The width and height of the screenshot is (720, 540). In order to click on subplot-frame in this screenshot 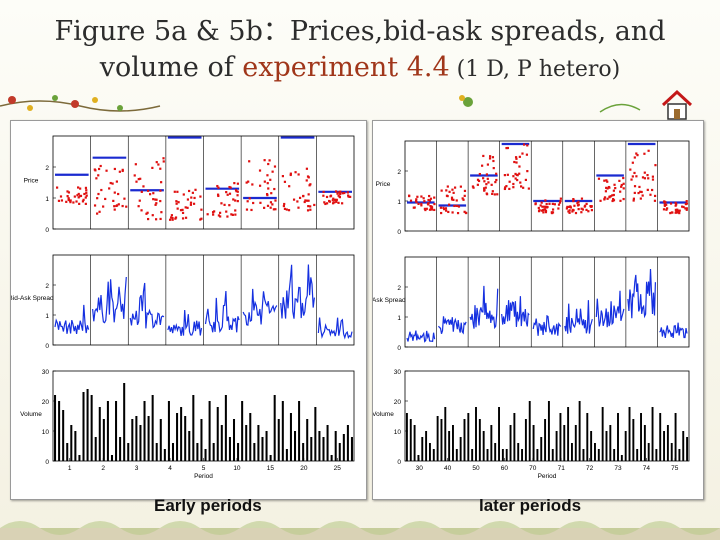, I will do `click(203, 416)`.